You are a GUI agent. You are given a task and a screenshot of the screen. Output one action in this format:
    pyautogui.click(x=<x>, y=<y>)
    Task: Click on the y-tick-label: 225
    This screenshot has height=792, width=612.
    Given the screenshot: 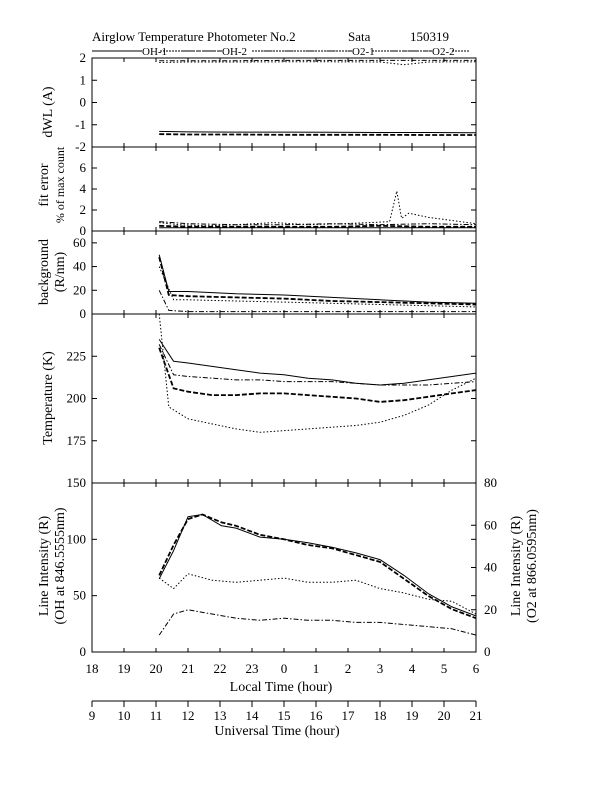 What is the action you would take?
    pyautogui.click(x=77, y=355)
    